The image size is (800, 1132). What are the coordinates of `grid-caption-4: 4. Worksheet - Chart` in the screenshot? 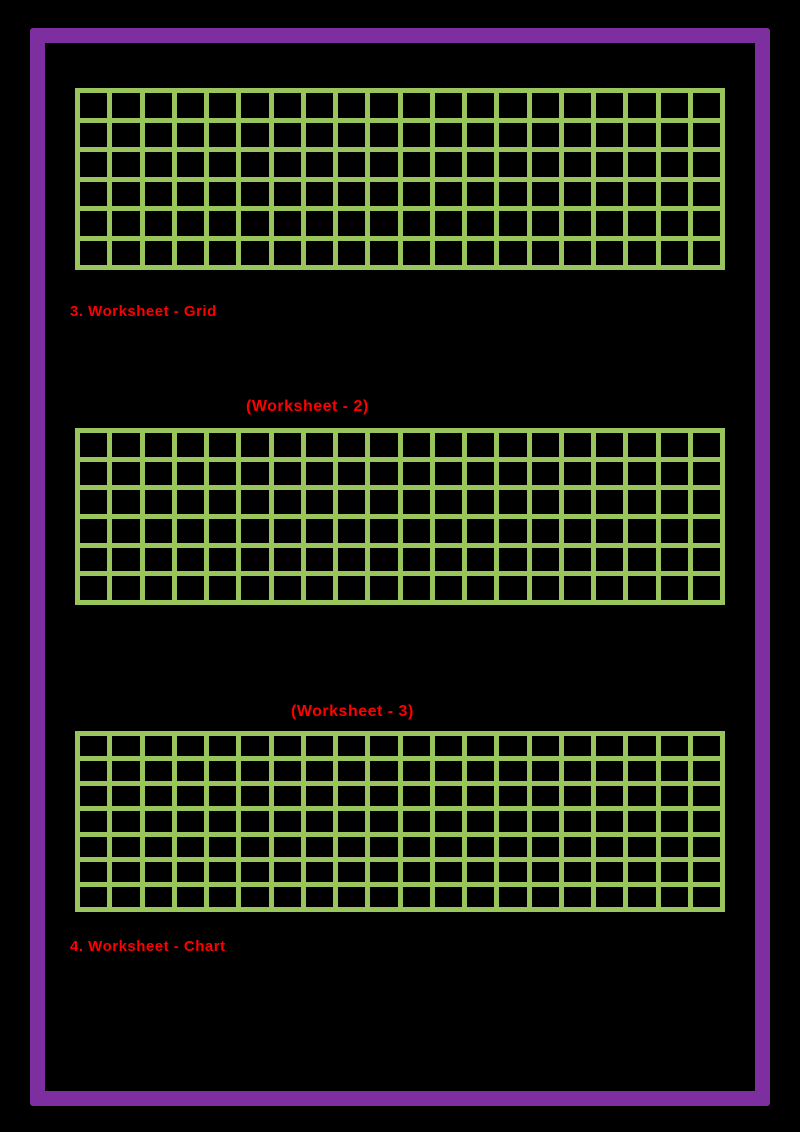 It's located at (148, 946).